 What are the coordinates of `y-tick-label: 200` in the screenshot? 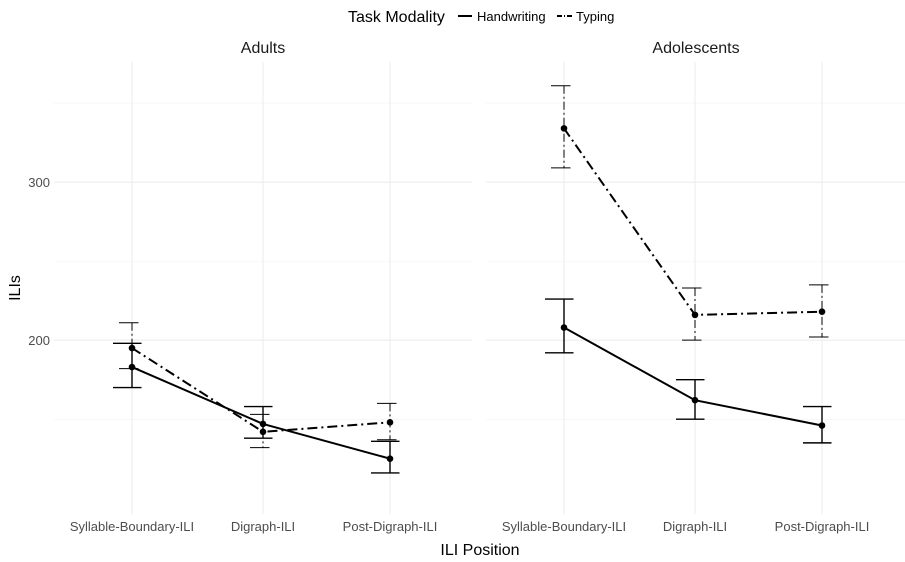 It's located at (39, 340).